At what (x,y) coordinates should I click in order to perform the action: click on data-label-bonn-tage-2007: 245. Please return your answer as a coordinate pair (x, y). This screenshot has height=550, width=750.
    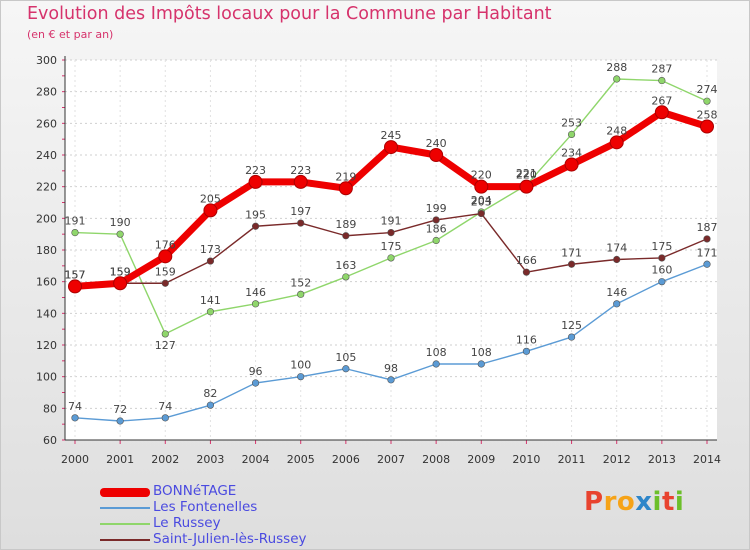
    Looking at the image, I should click on (391, 135).